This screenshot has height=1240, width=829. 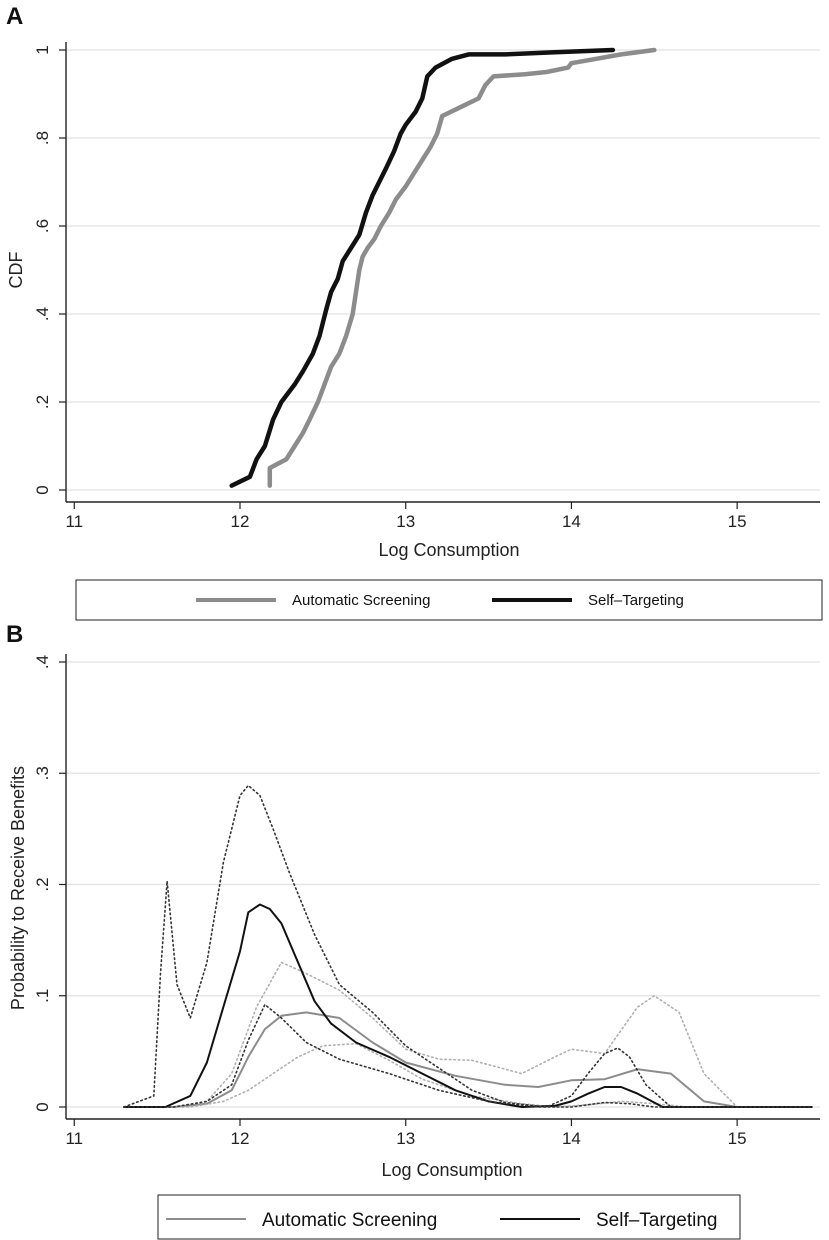 What do you see at coordinates (656, 1220) in the screenshot?
I see `legend-b-label-self: Self–Targeting` at bounding box center [656, 1220].